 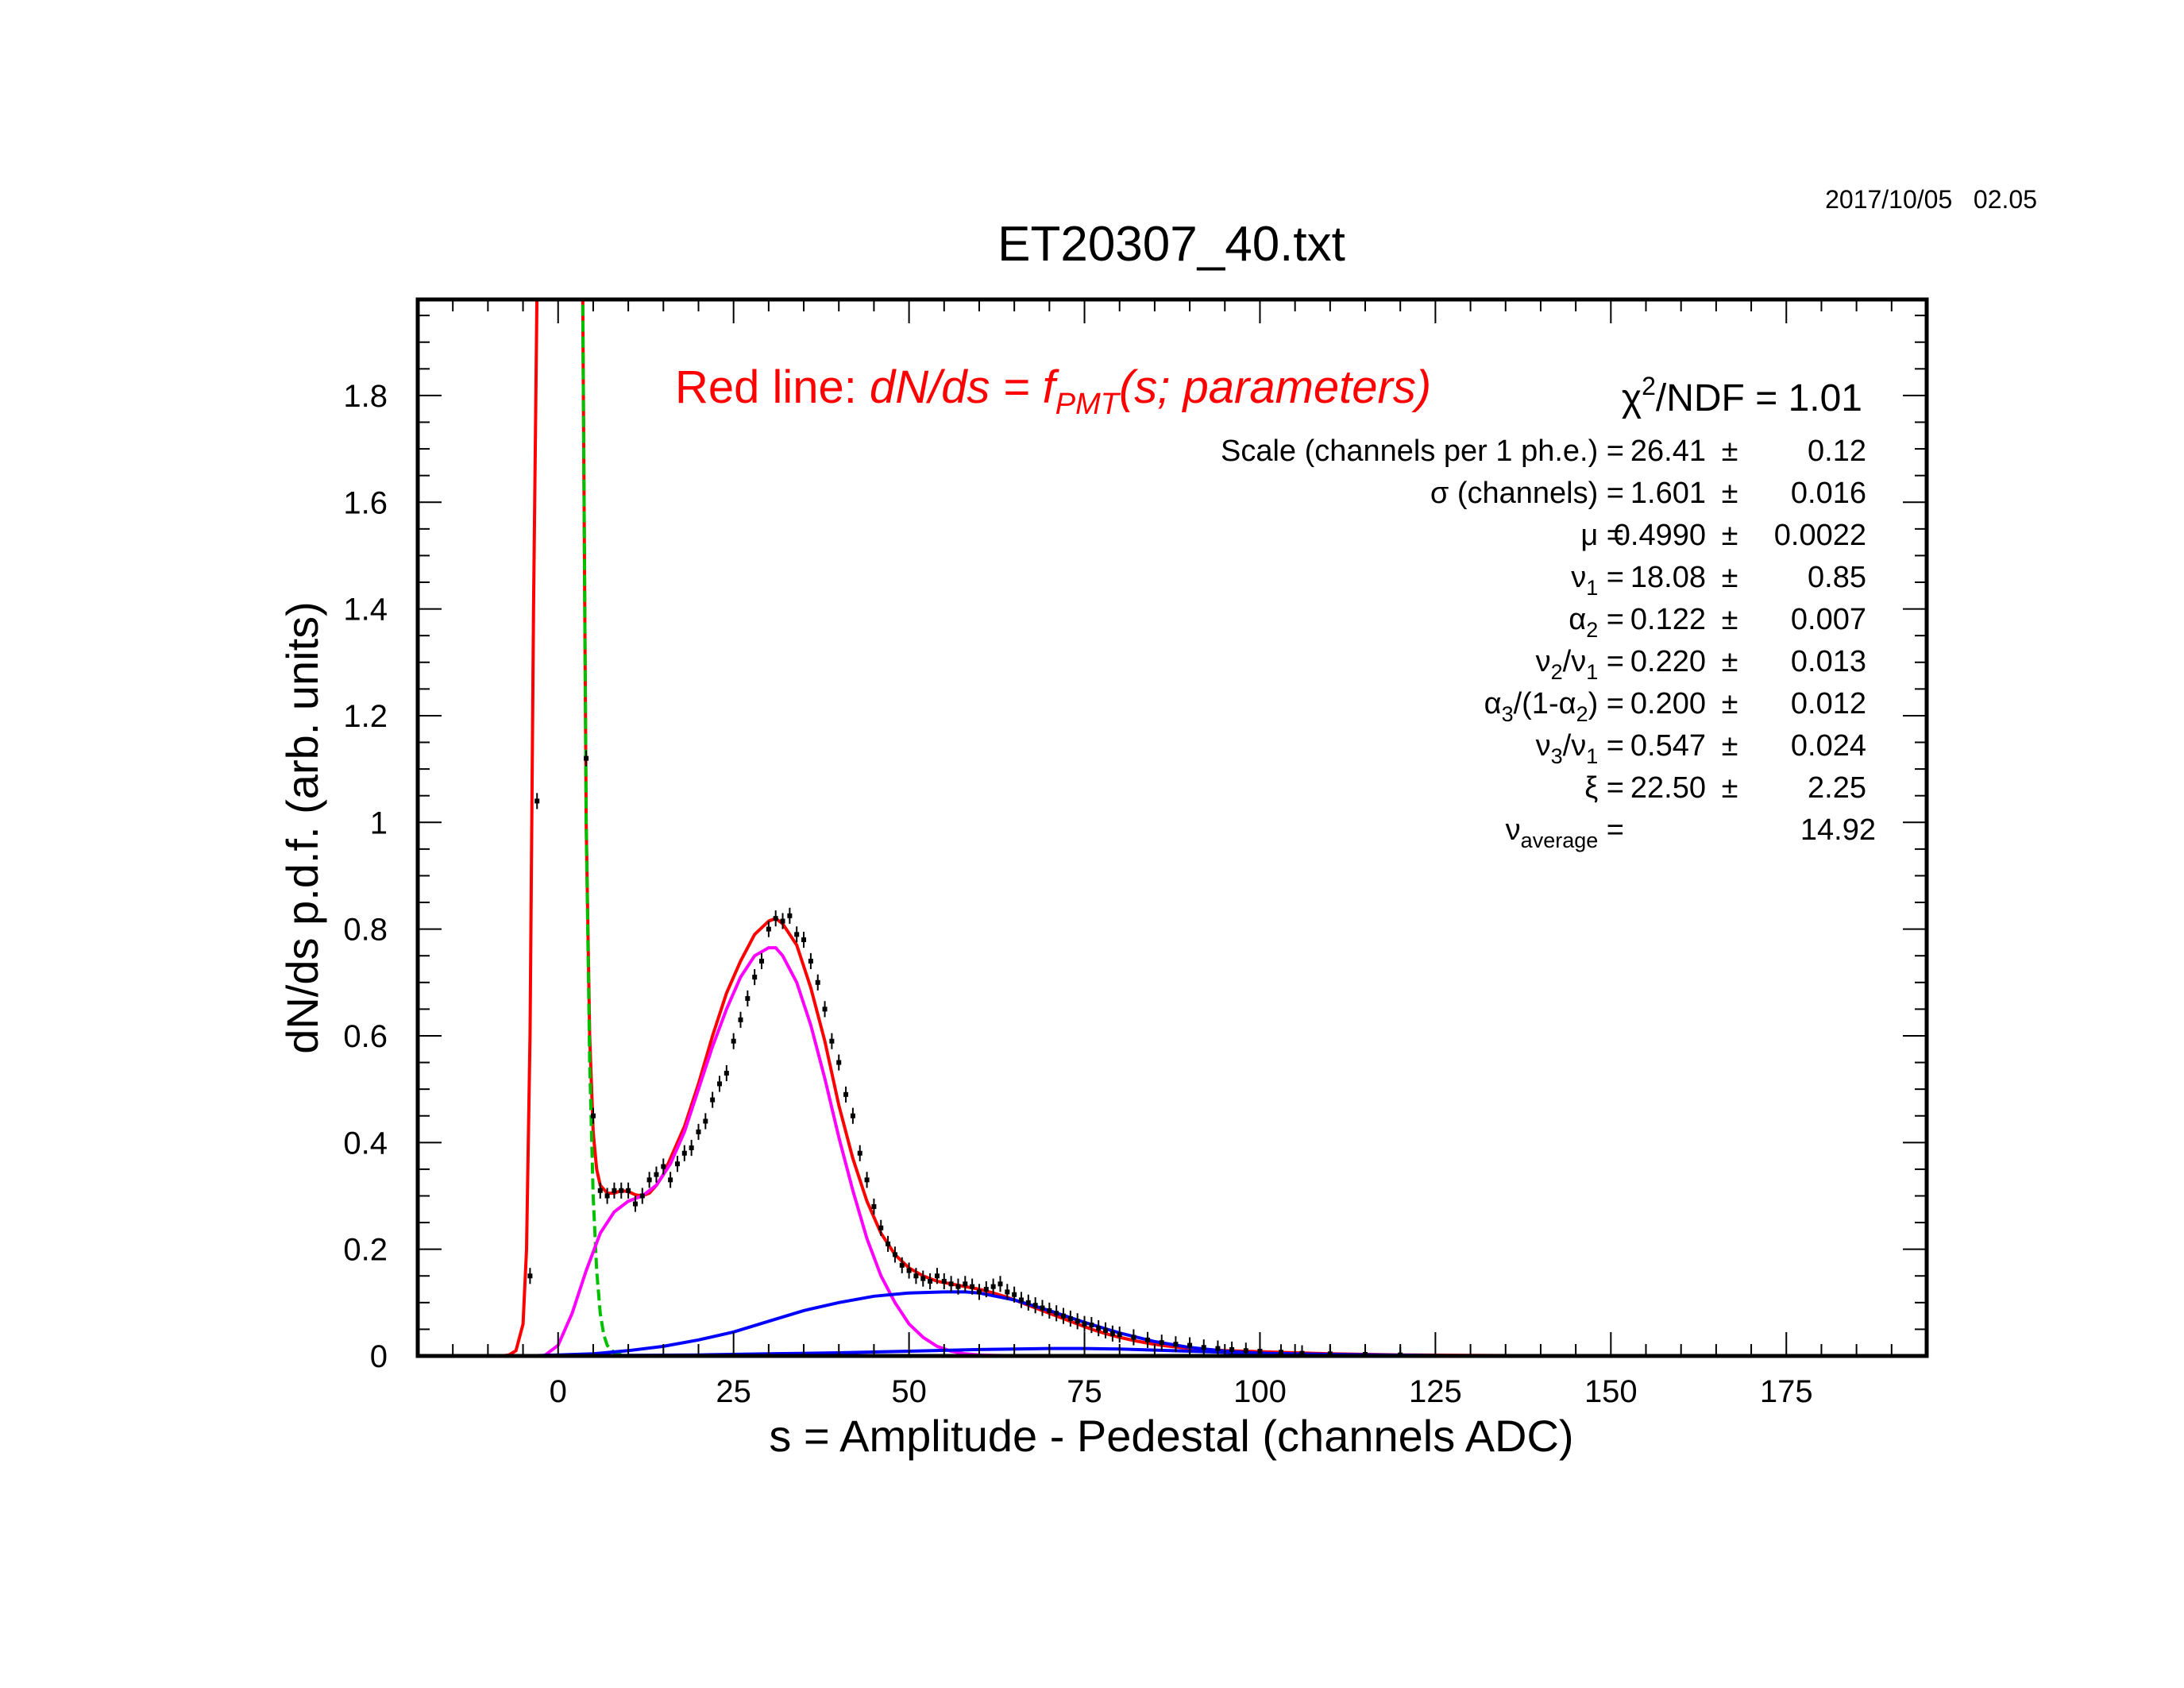 What do you see at coordinates (1829, 746) in the screenshot?
I see `fit-param-error: 0.024` at bounding box center [1829, 746].